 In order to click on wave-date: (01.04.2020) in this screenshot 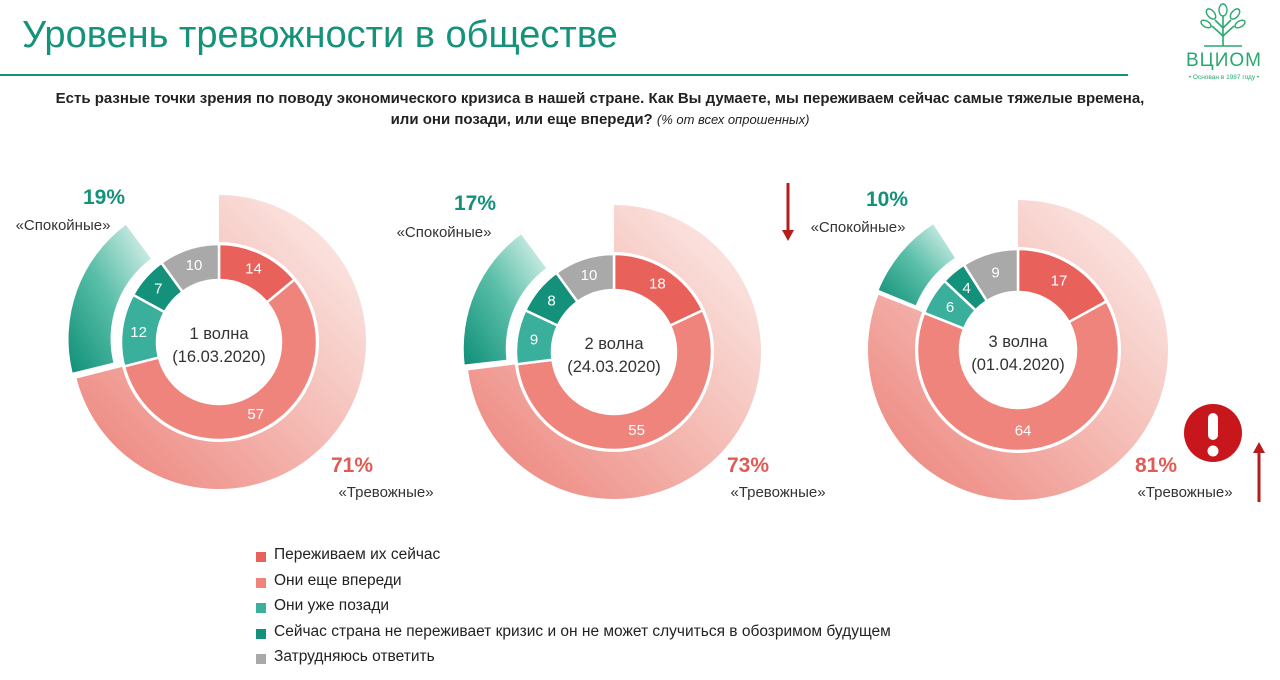, I will do `click(1018, 365)`.